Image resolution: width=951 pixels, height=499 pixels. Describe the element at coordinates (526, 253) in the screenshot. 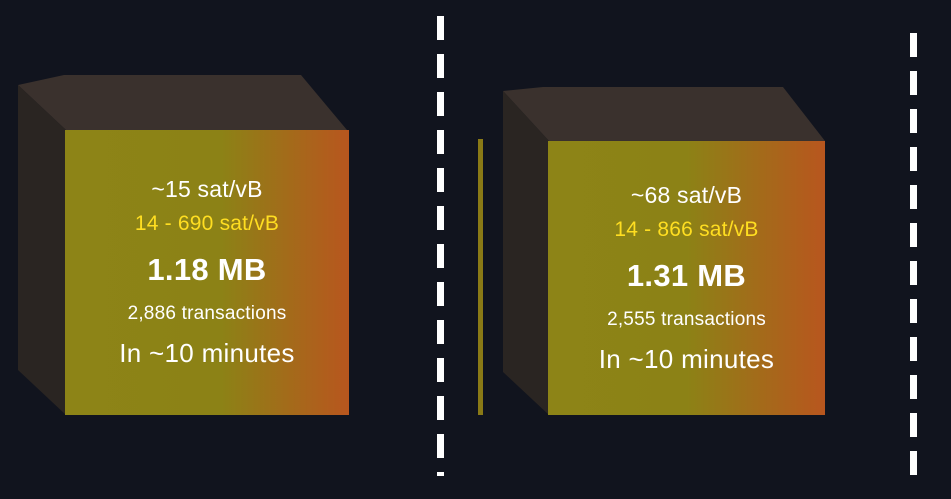

I see `block-2-side-face` at that location.